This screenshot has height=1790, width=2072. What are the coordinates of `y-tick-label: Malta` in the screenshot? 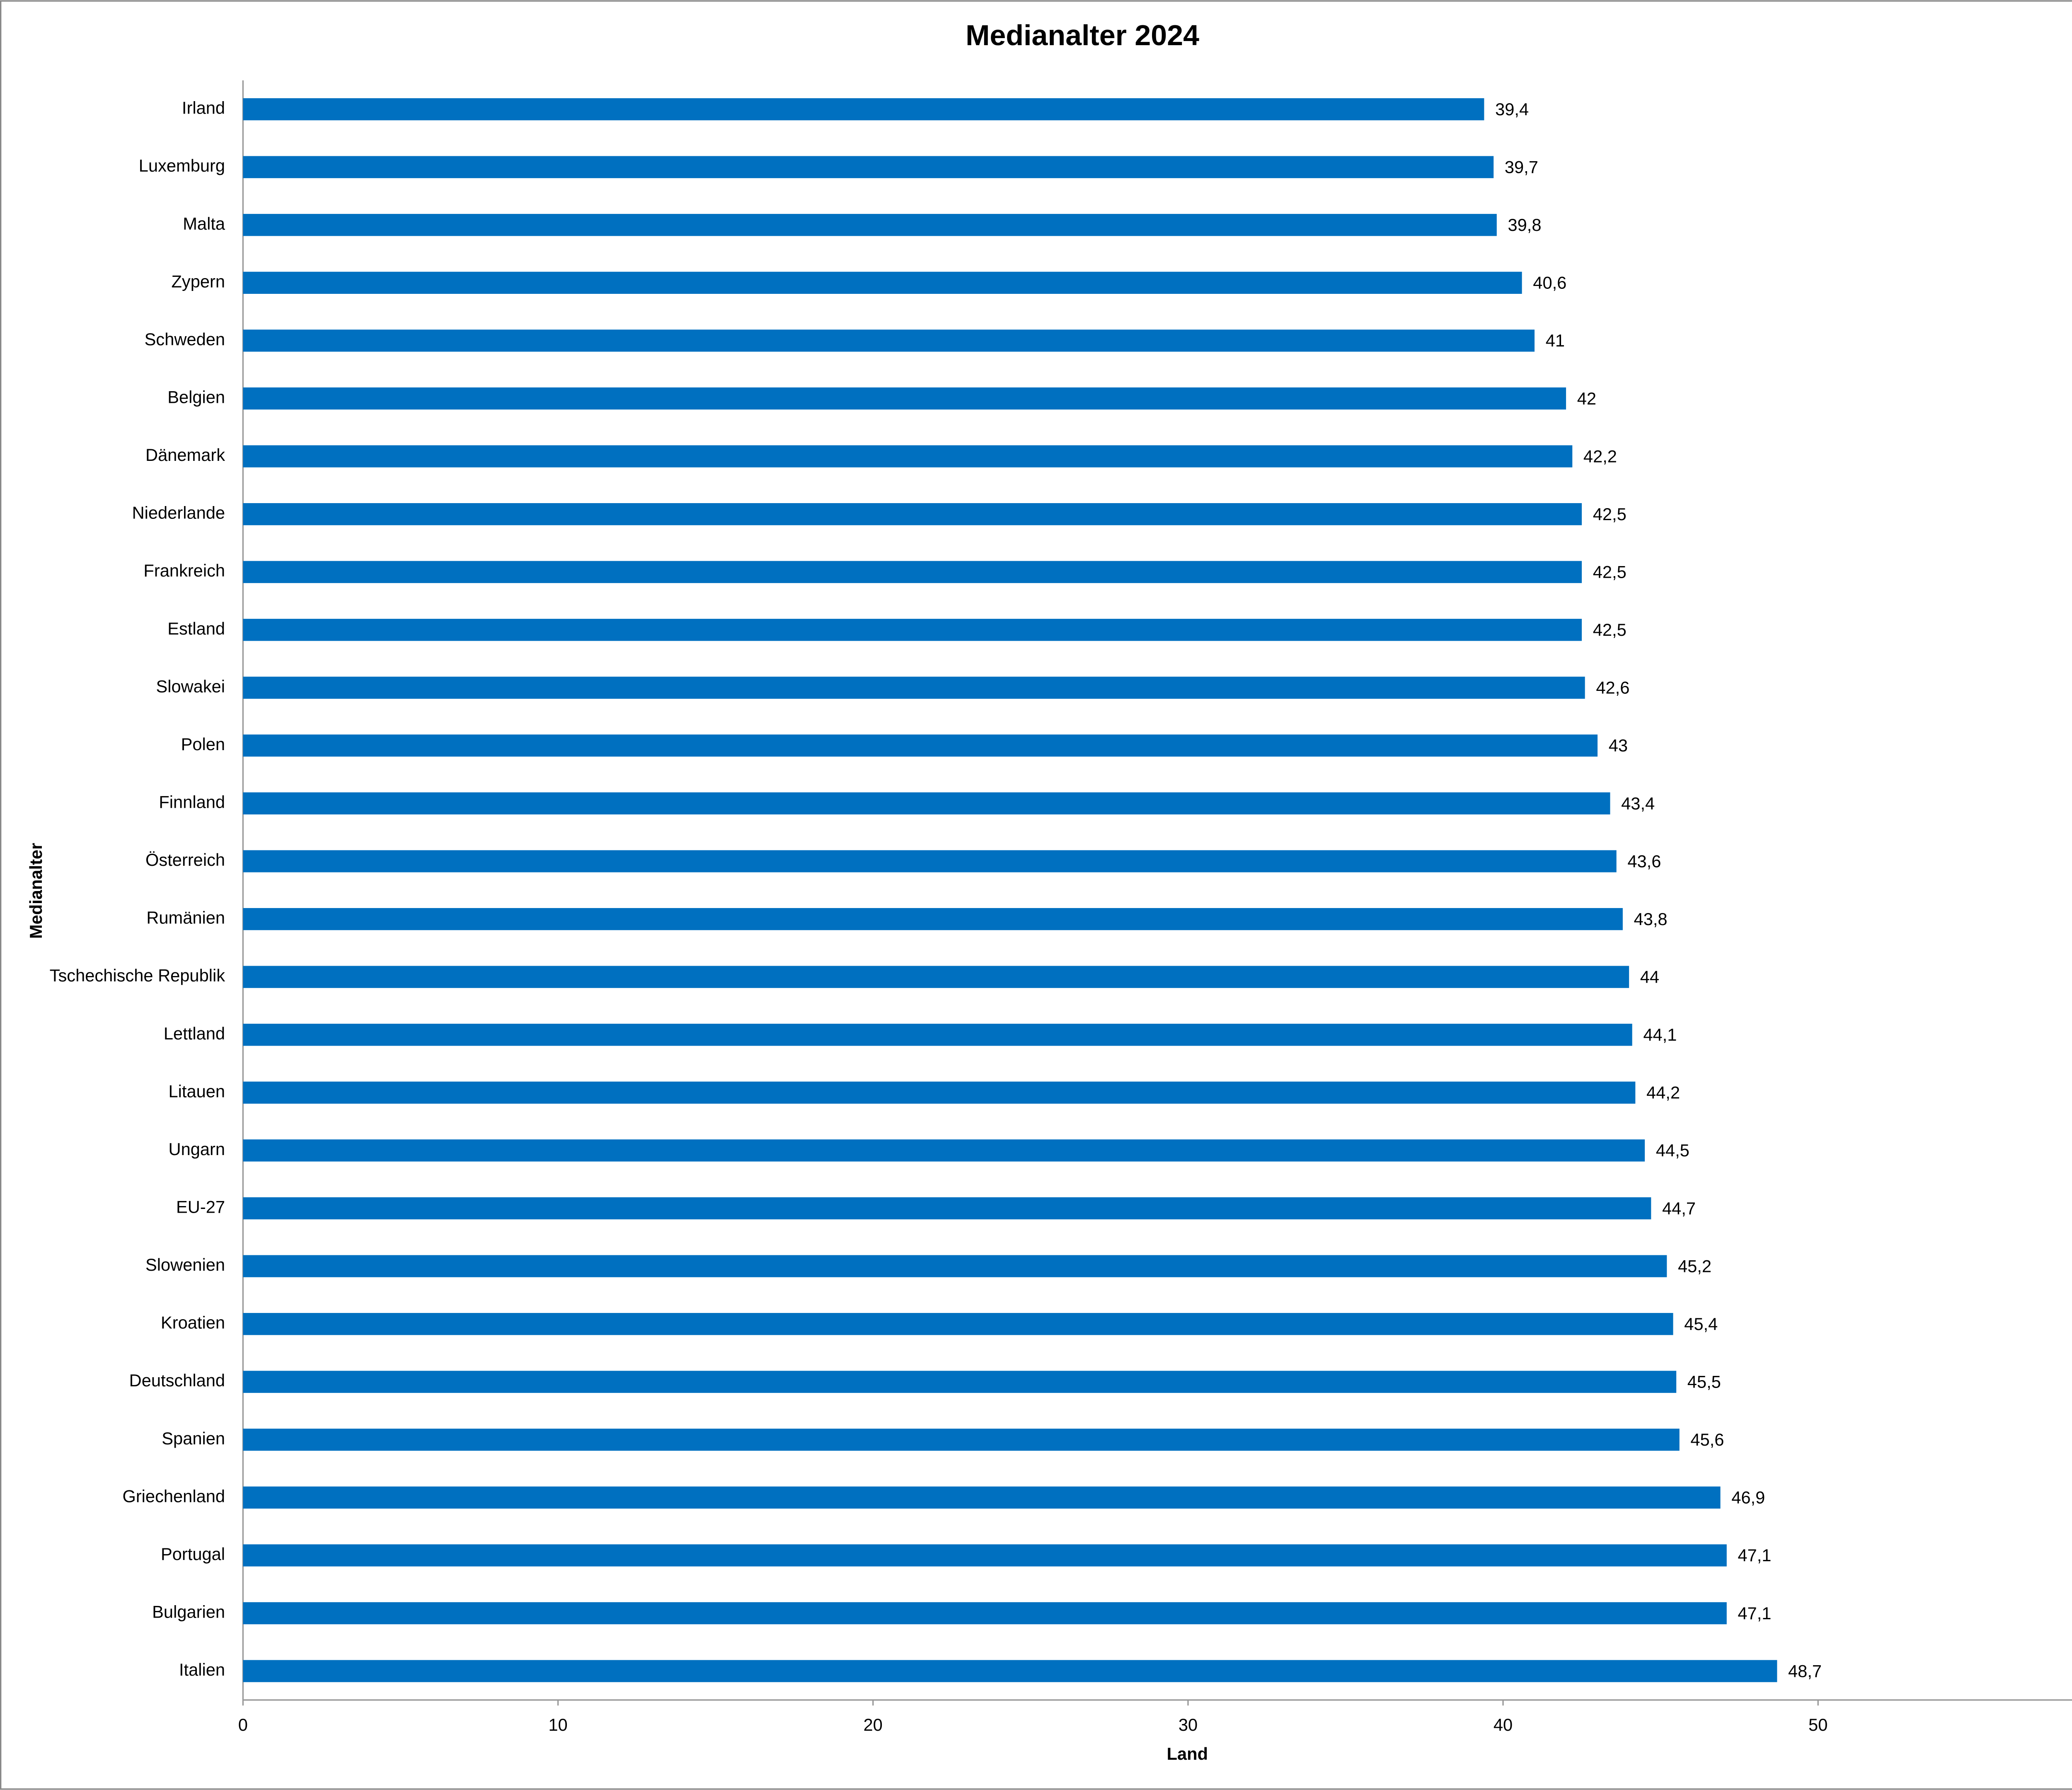 It's located at (204, 224).